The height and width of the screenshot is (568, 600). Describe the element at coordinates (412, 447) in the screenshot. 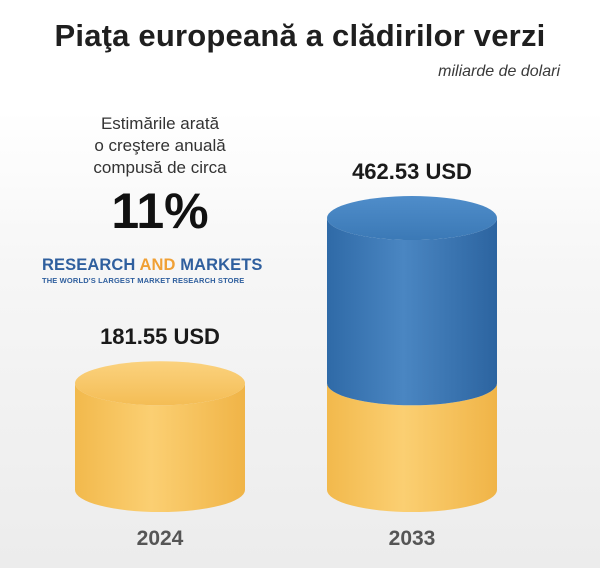

I see `cylinder-base-segment-2033` at that location.